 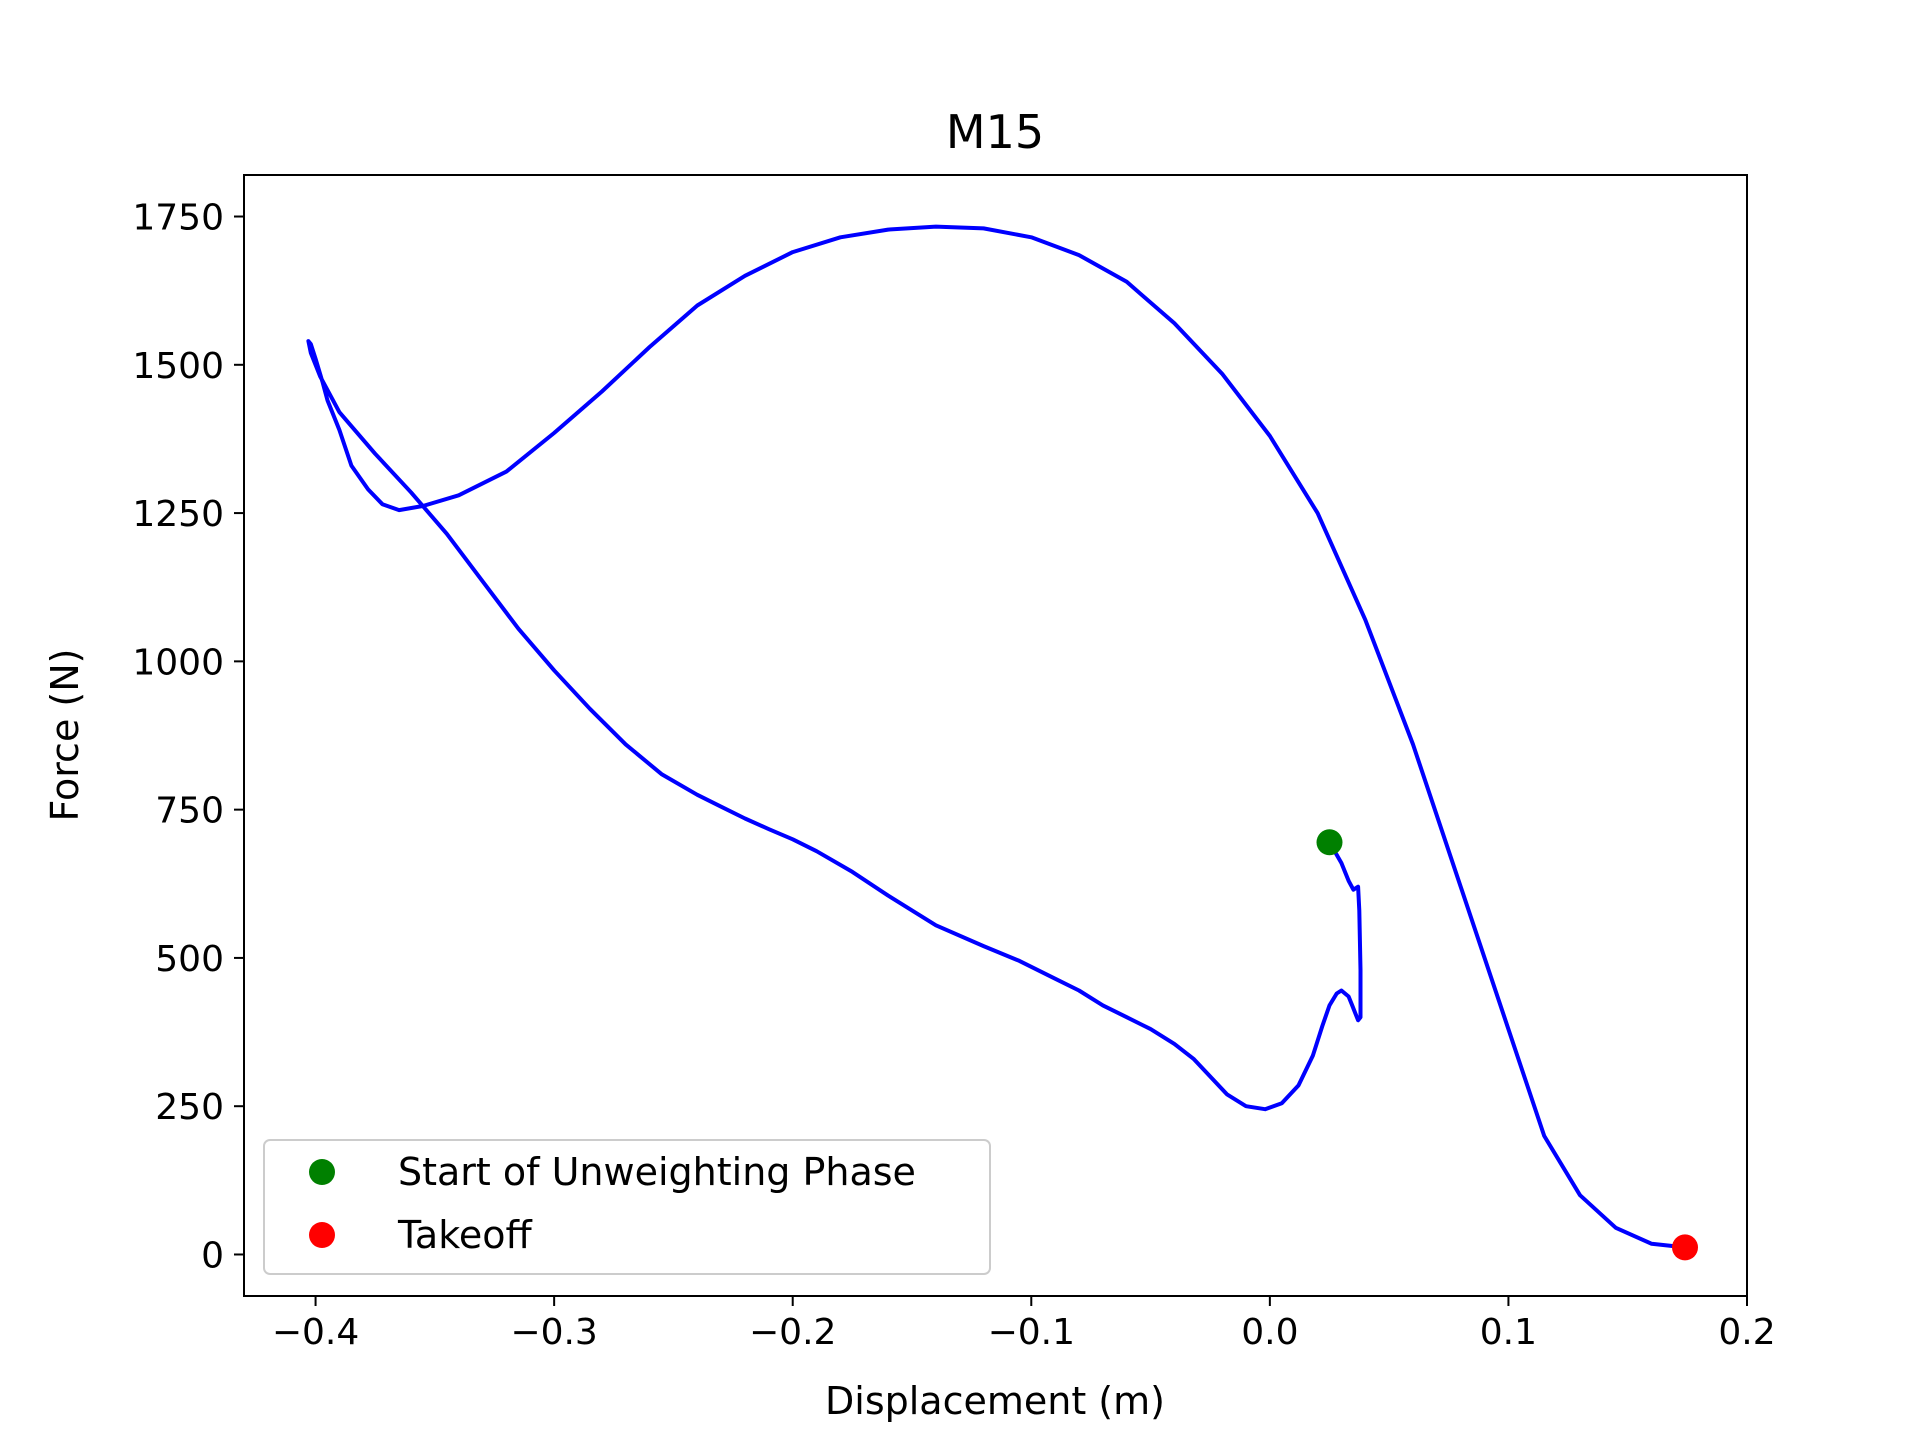 What do you see at coordinates (1508, 1332) in the screenshot?
I see `x-tick-label: 0.1` at bounding box center [1508, 1332].